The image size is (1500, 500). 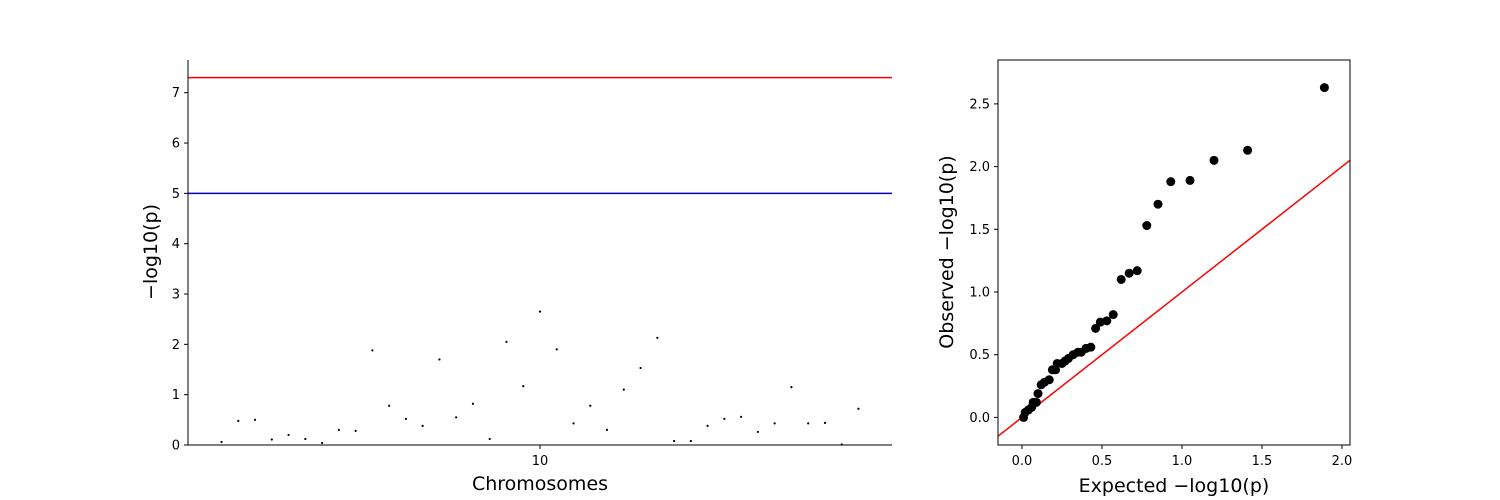 What do you see at coordinates (176, 345) in the screenshot?
I see `y-tick-label: 2` at bounding box center [176, 345].